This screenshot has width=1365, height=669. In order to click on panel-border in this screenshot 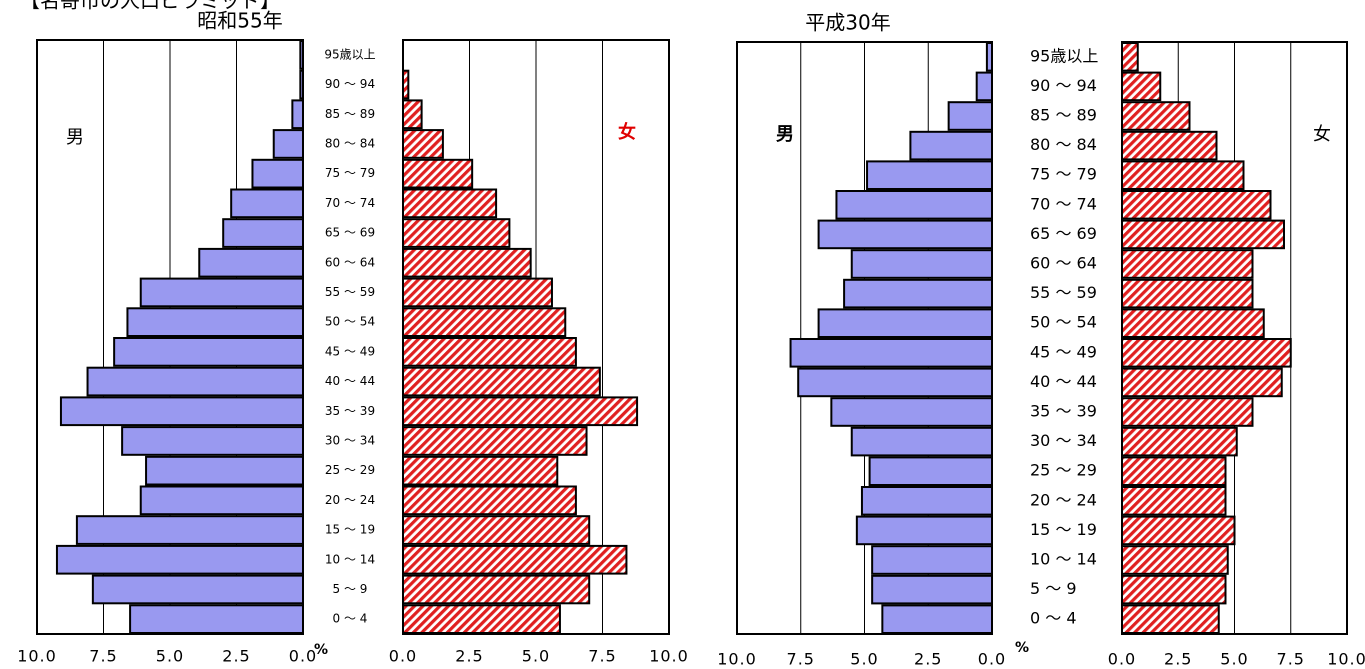, I will do `click(1234, 338)`.